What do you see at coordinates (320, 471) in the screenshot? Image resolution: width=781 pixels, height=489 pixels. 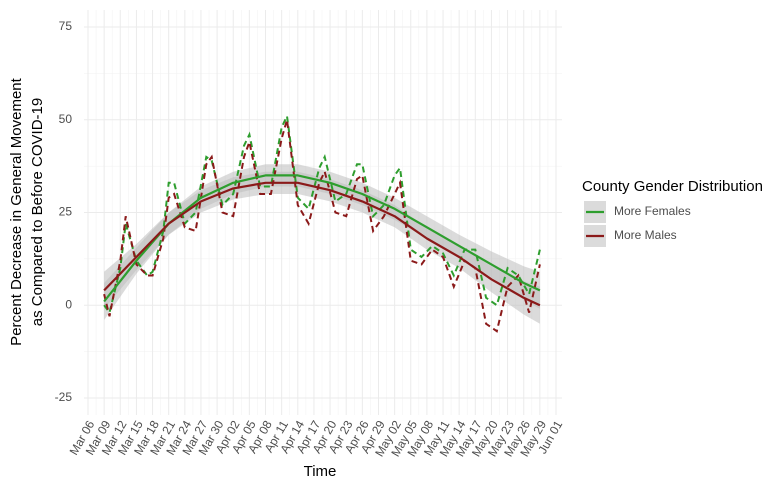 I see `x-axis-title: Time` at bounding box center [320, 471].